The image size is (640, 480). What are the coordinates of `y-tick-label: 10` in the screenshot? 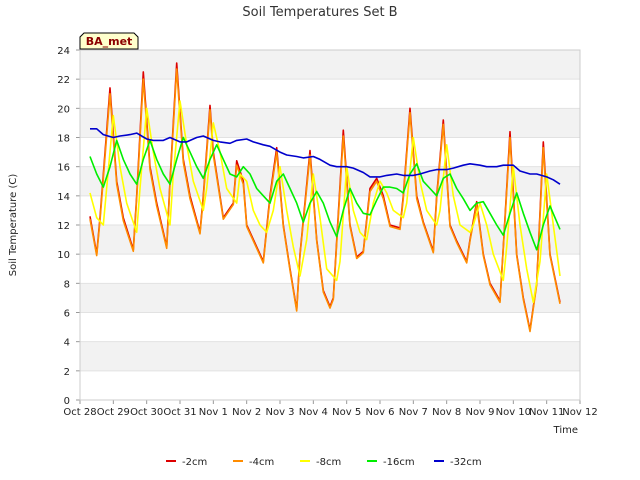 It's located at (63, 255).